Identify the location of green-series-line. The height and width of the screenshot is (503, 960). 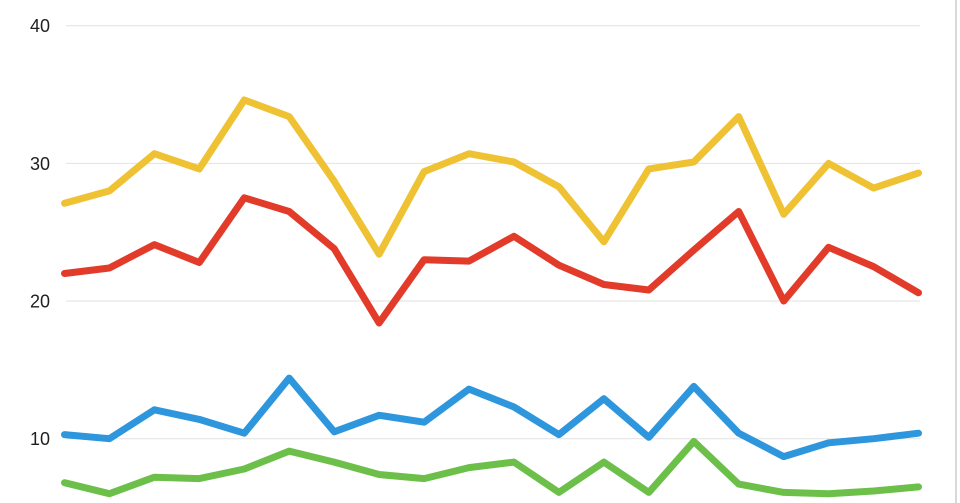
(491, 467).